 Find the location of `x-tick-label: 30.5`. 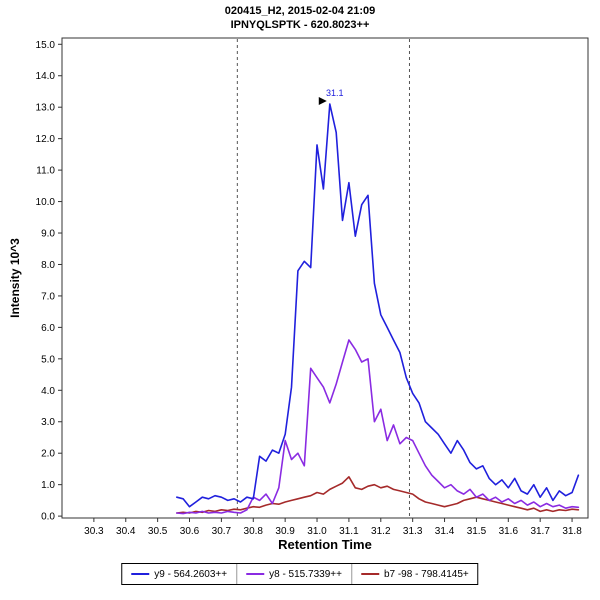

x-tick-label: 30.5 is located at coordinates (158, 531).